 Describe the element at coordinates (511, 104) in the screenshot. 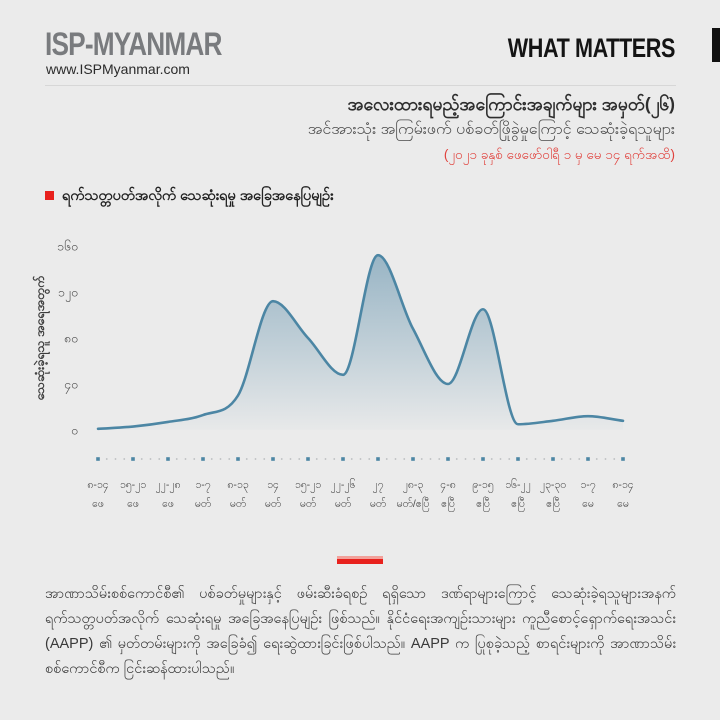

I see `infographic-title: အလေးထားရမည့်အကြောင်းအချက်များ အမှတ်(၂၆)` at that location.